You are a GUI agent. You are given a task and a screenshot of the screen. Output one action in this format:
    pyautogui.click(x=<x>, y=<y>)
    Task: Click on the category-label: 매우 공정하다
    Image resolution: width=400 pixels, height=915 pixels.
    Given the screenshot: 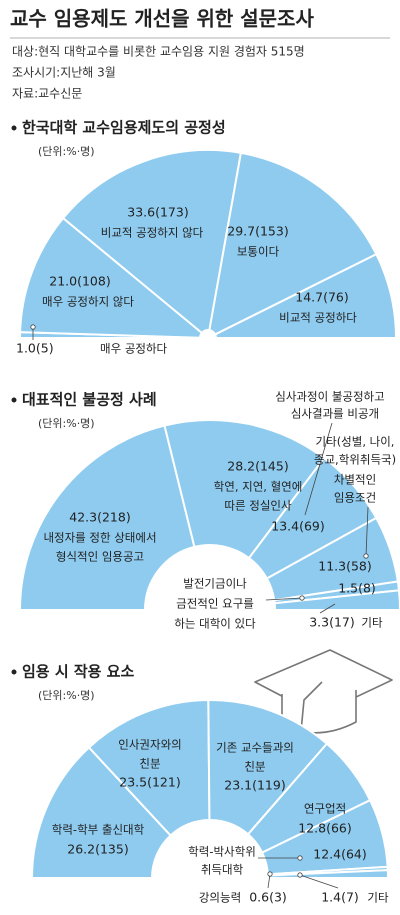 What is the action you would take?
    pyautogui.click(x=134, y=349)
    